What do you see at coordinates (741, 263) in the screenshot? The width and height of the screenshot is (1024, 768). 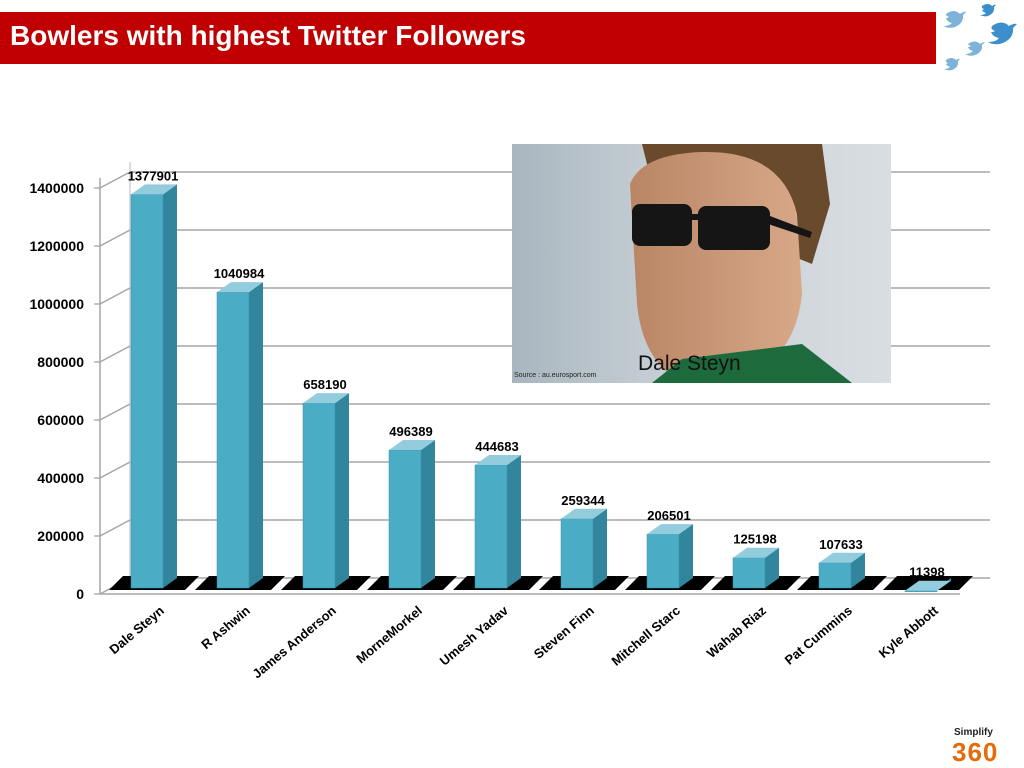 I see `player-portrait-image` at bounding box center [741, 263].